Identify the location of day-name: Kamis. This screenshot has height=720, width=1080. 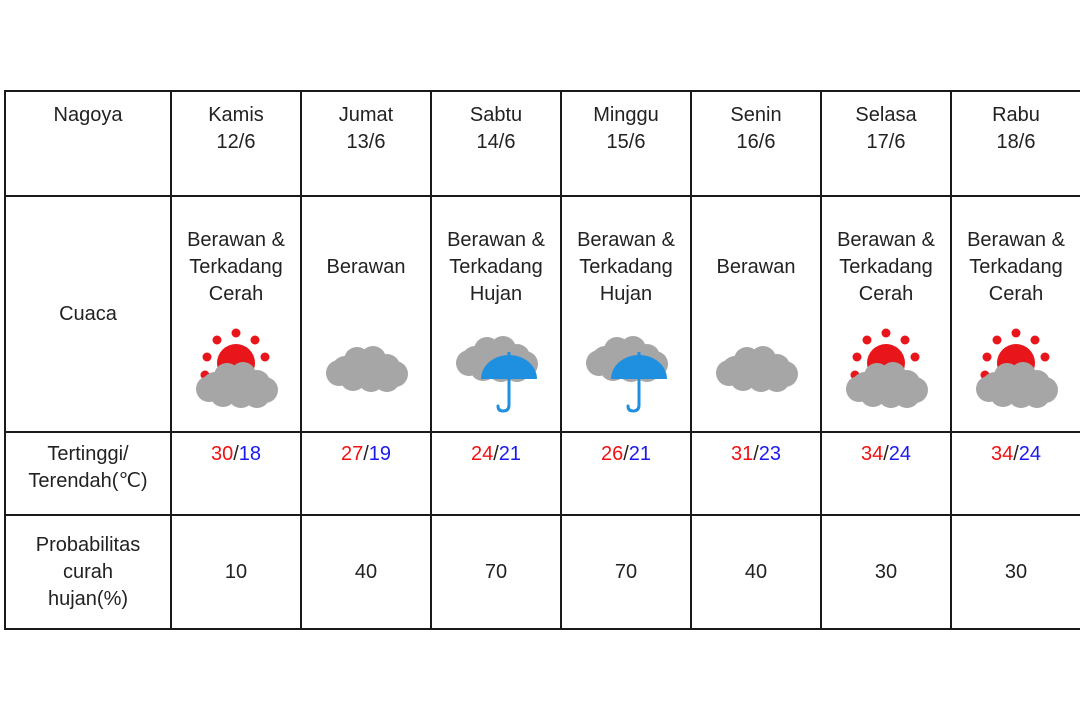
(236, 115).